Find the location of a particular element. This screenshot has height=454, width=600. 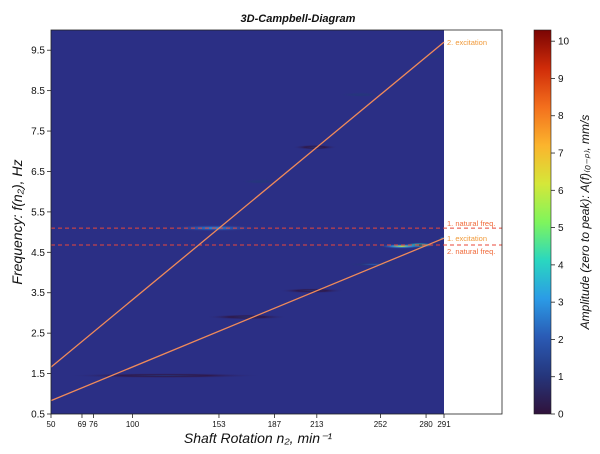

y-axis-label: Frequency: f(n₂), Hz is located at coordinates (17, 221).